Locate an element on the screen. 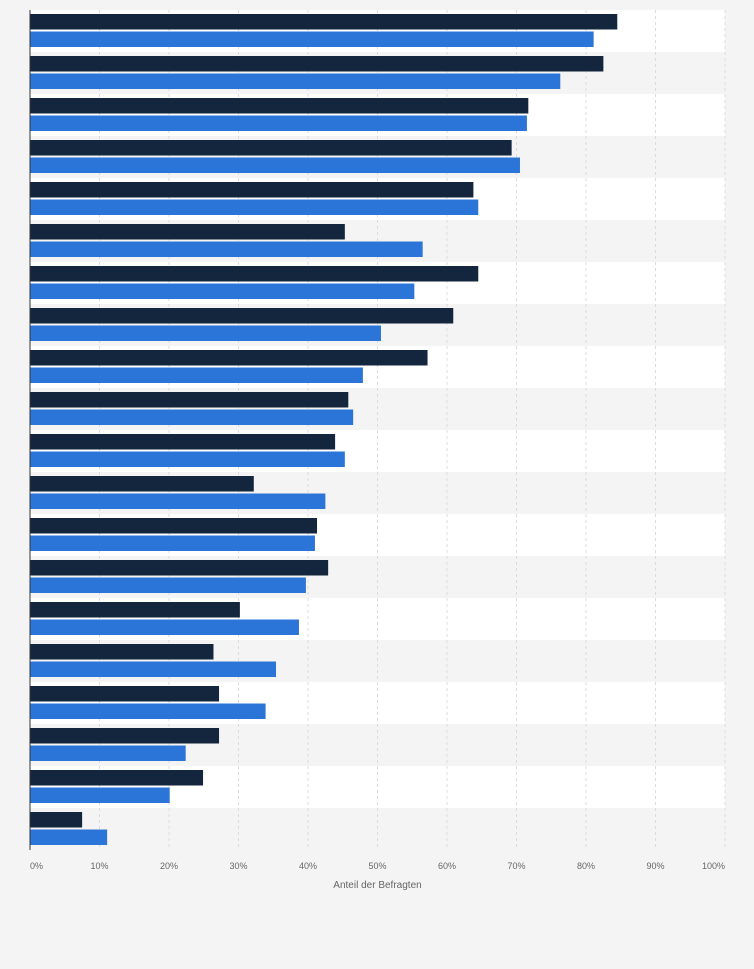 The height and width of the screenshot is (969, 754). x-tick-label: 60% is located at coordinates (447, 866).